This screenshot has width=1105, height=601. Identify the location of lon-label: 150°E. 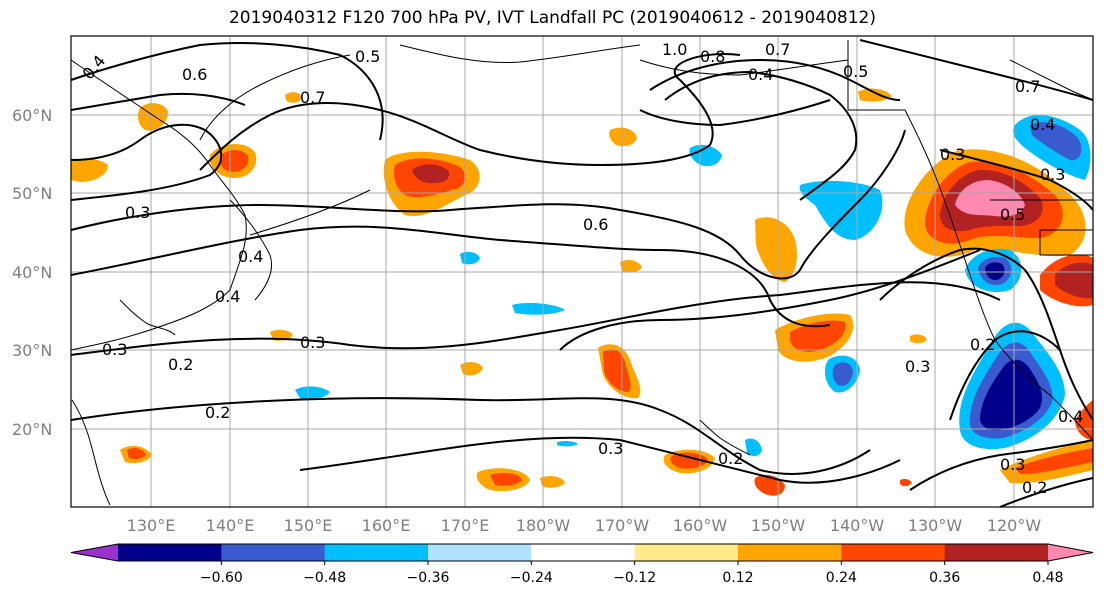
(308, 525).